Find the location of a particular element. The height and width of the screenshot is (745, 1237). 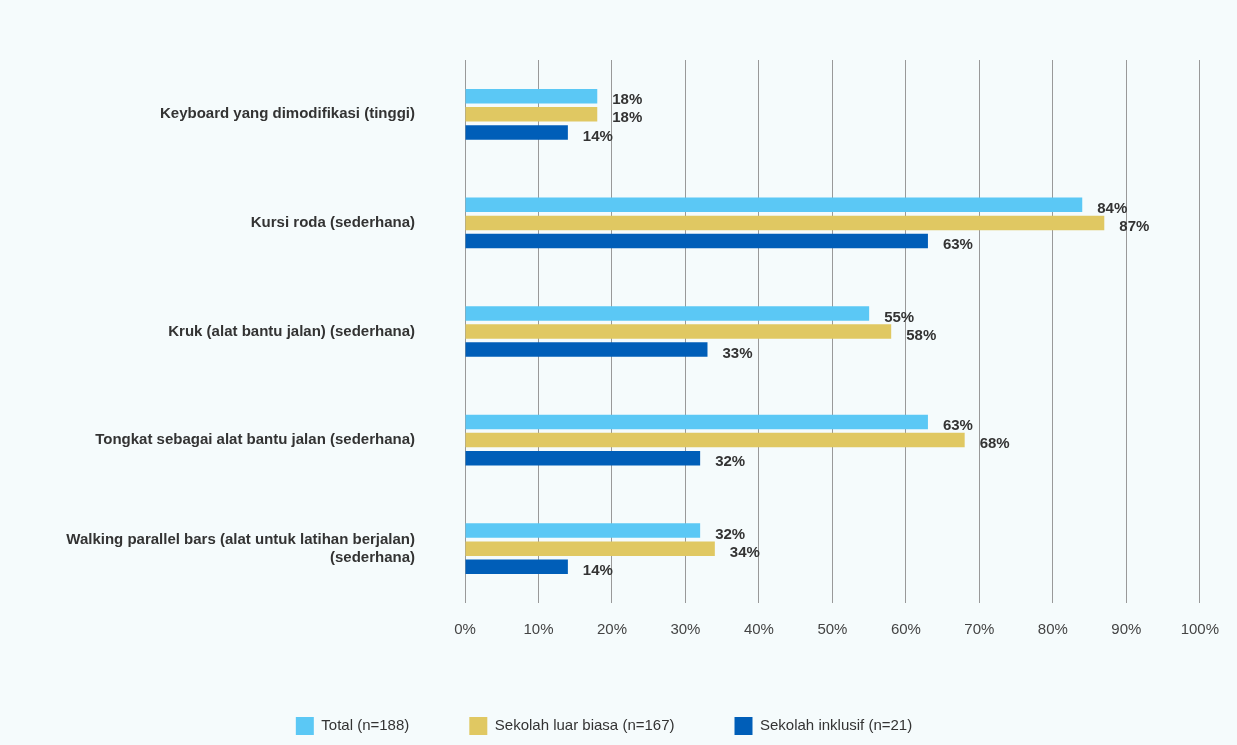

x-tick-label: 80% is located at coordinates (1052, 629).